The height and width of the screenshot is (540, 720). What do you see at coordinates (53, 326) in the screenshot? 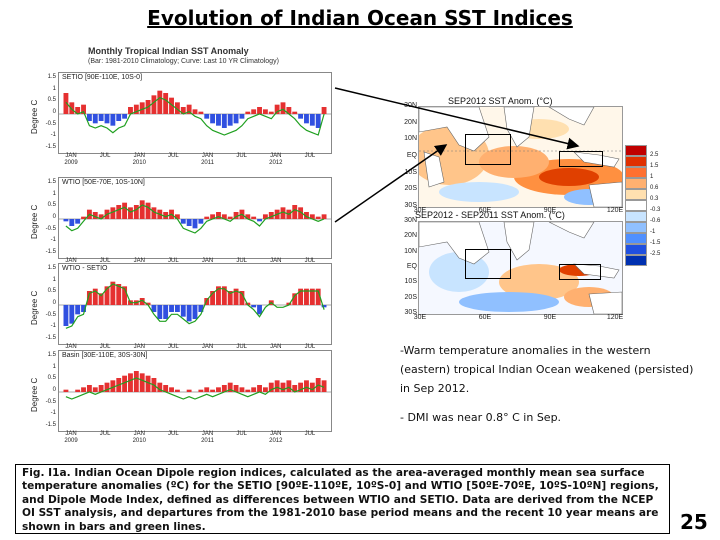
I see `y-tick-label: -1` at bounding box center [53, 326].